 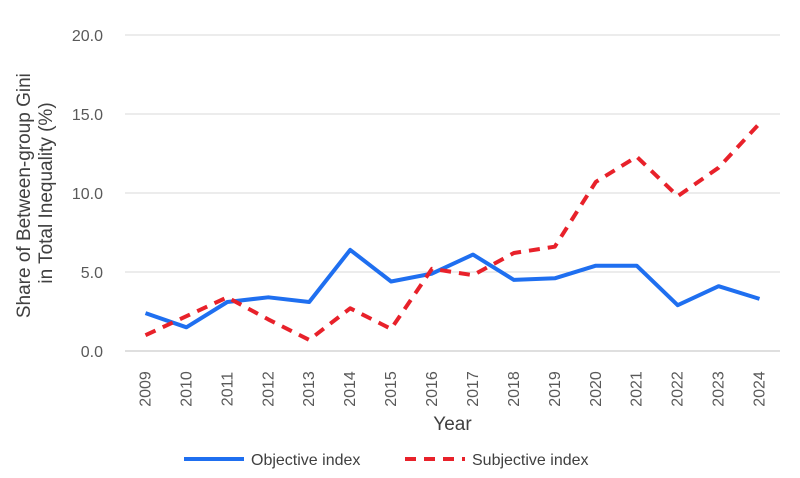 I want to click on legend-label-objective: Objective index, so click(x=305, y=460).